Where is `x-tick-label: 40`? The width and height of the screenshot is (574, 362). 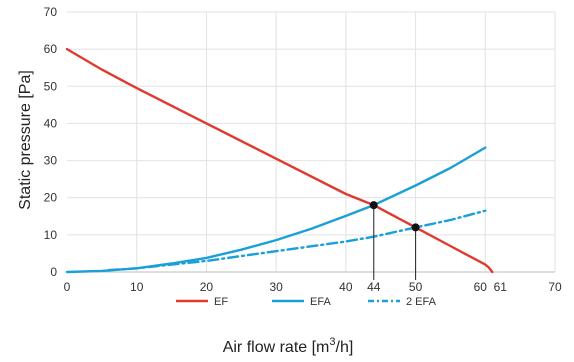
x-tick-label: 40 is located at coordinates (346, 287).